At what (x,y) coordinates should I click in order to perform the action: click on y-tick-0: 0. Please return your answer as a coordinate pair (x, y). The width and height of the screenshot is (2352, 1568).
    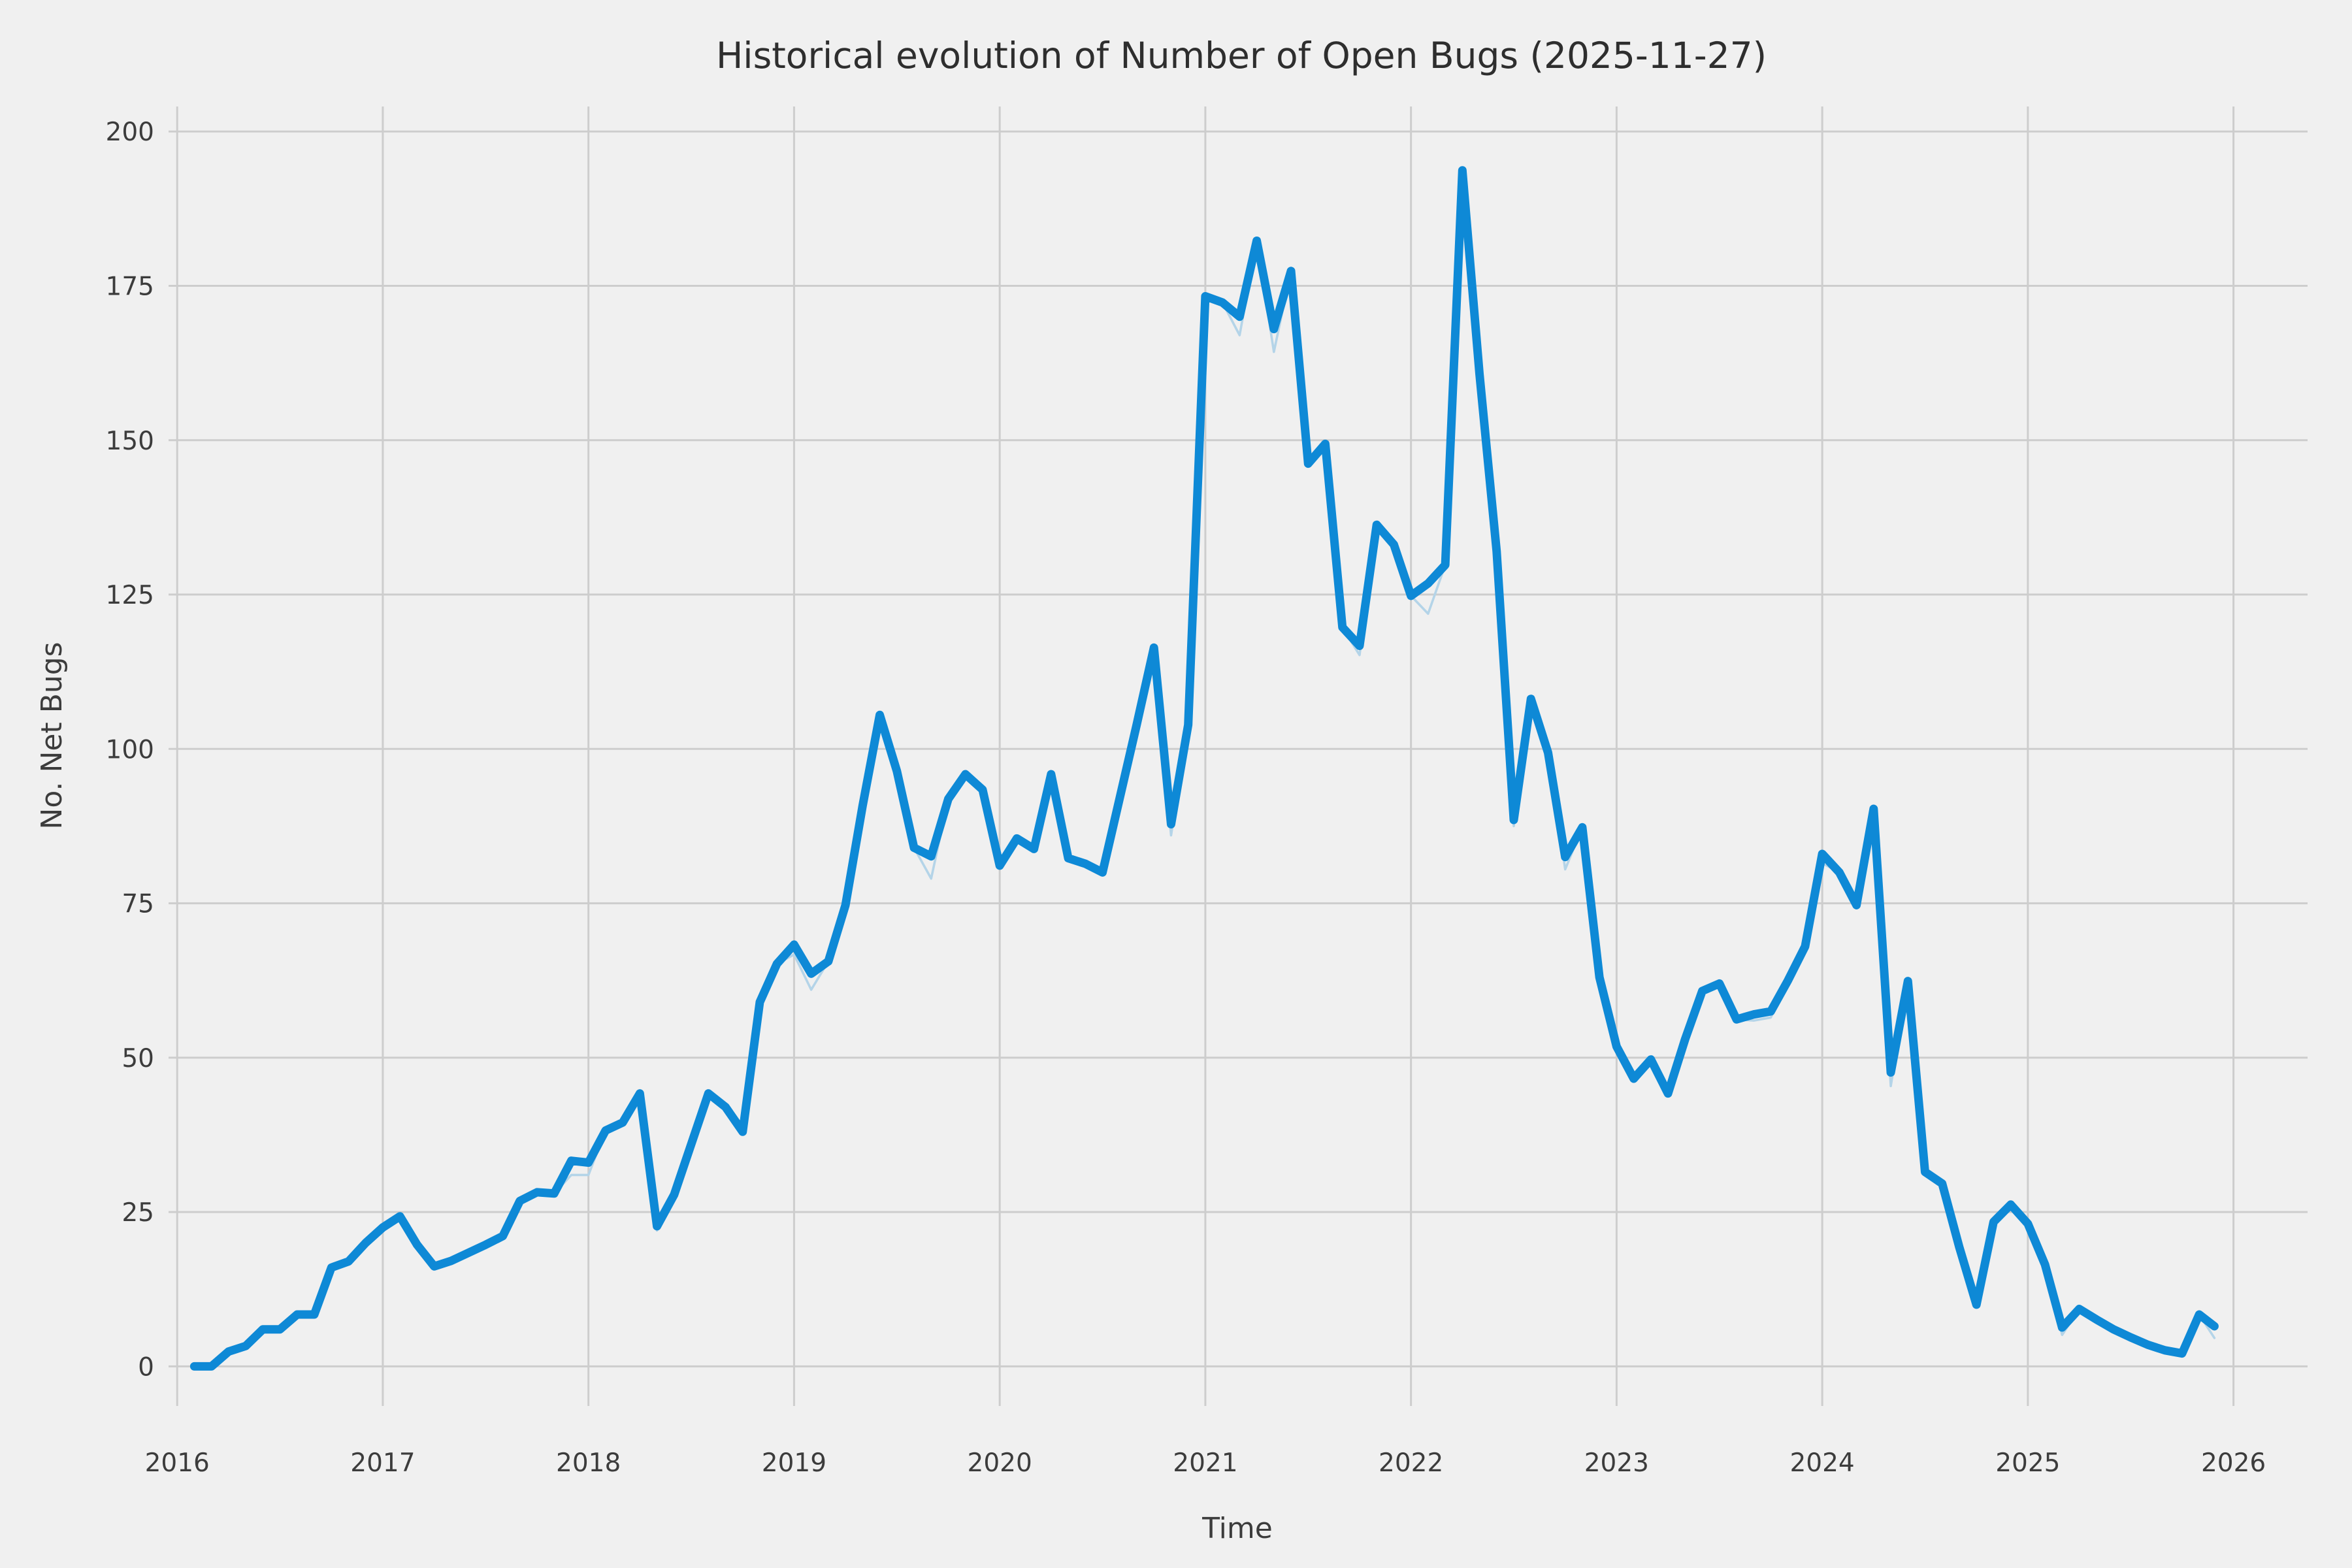
    Looking at the image, I should click on (146, 1367).